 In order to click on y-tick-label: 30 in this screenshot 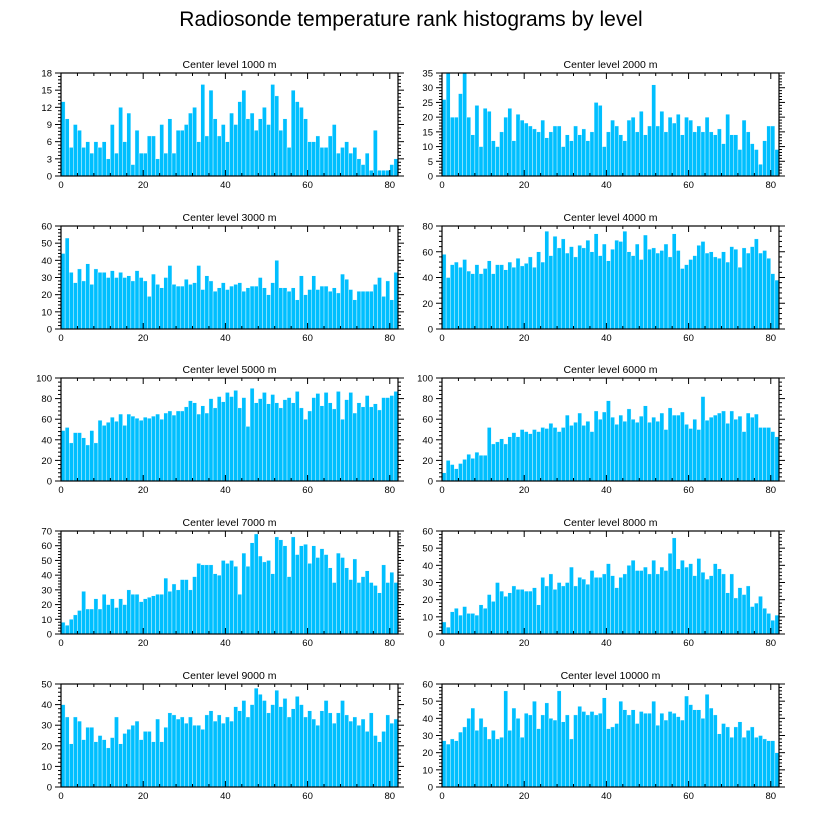, I will do `click(427, 583)`.